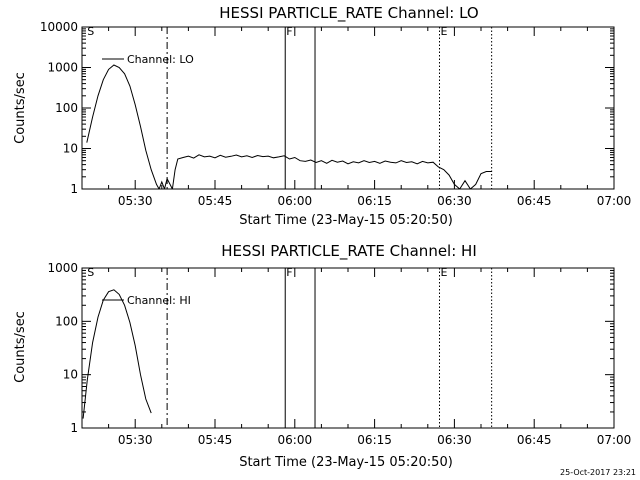 The image size is (640, 480). What do you see at coordinates (59, 27) in the screenshot?
I see `y-tick-label: 10000` at bounding box center [59, 27].